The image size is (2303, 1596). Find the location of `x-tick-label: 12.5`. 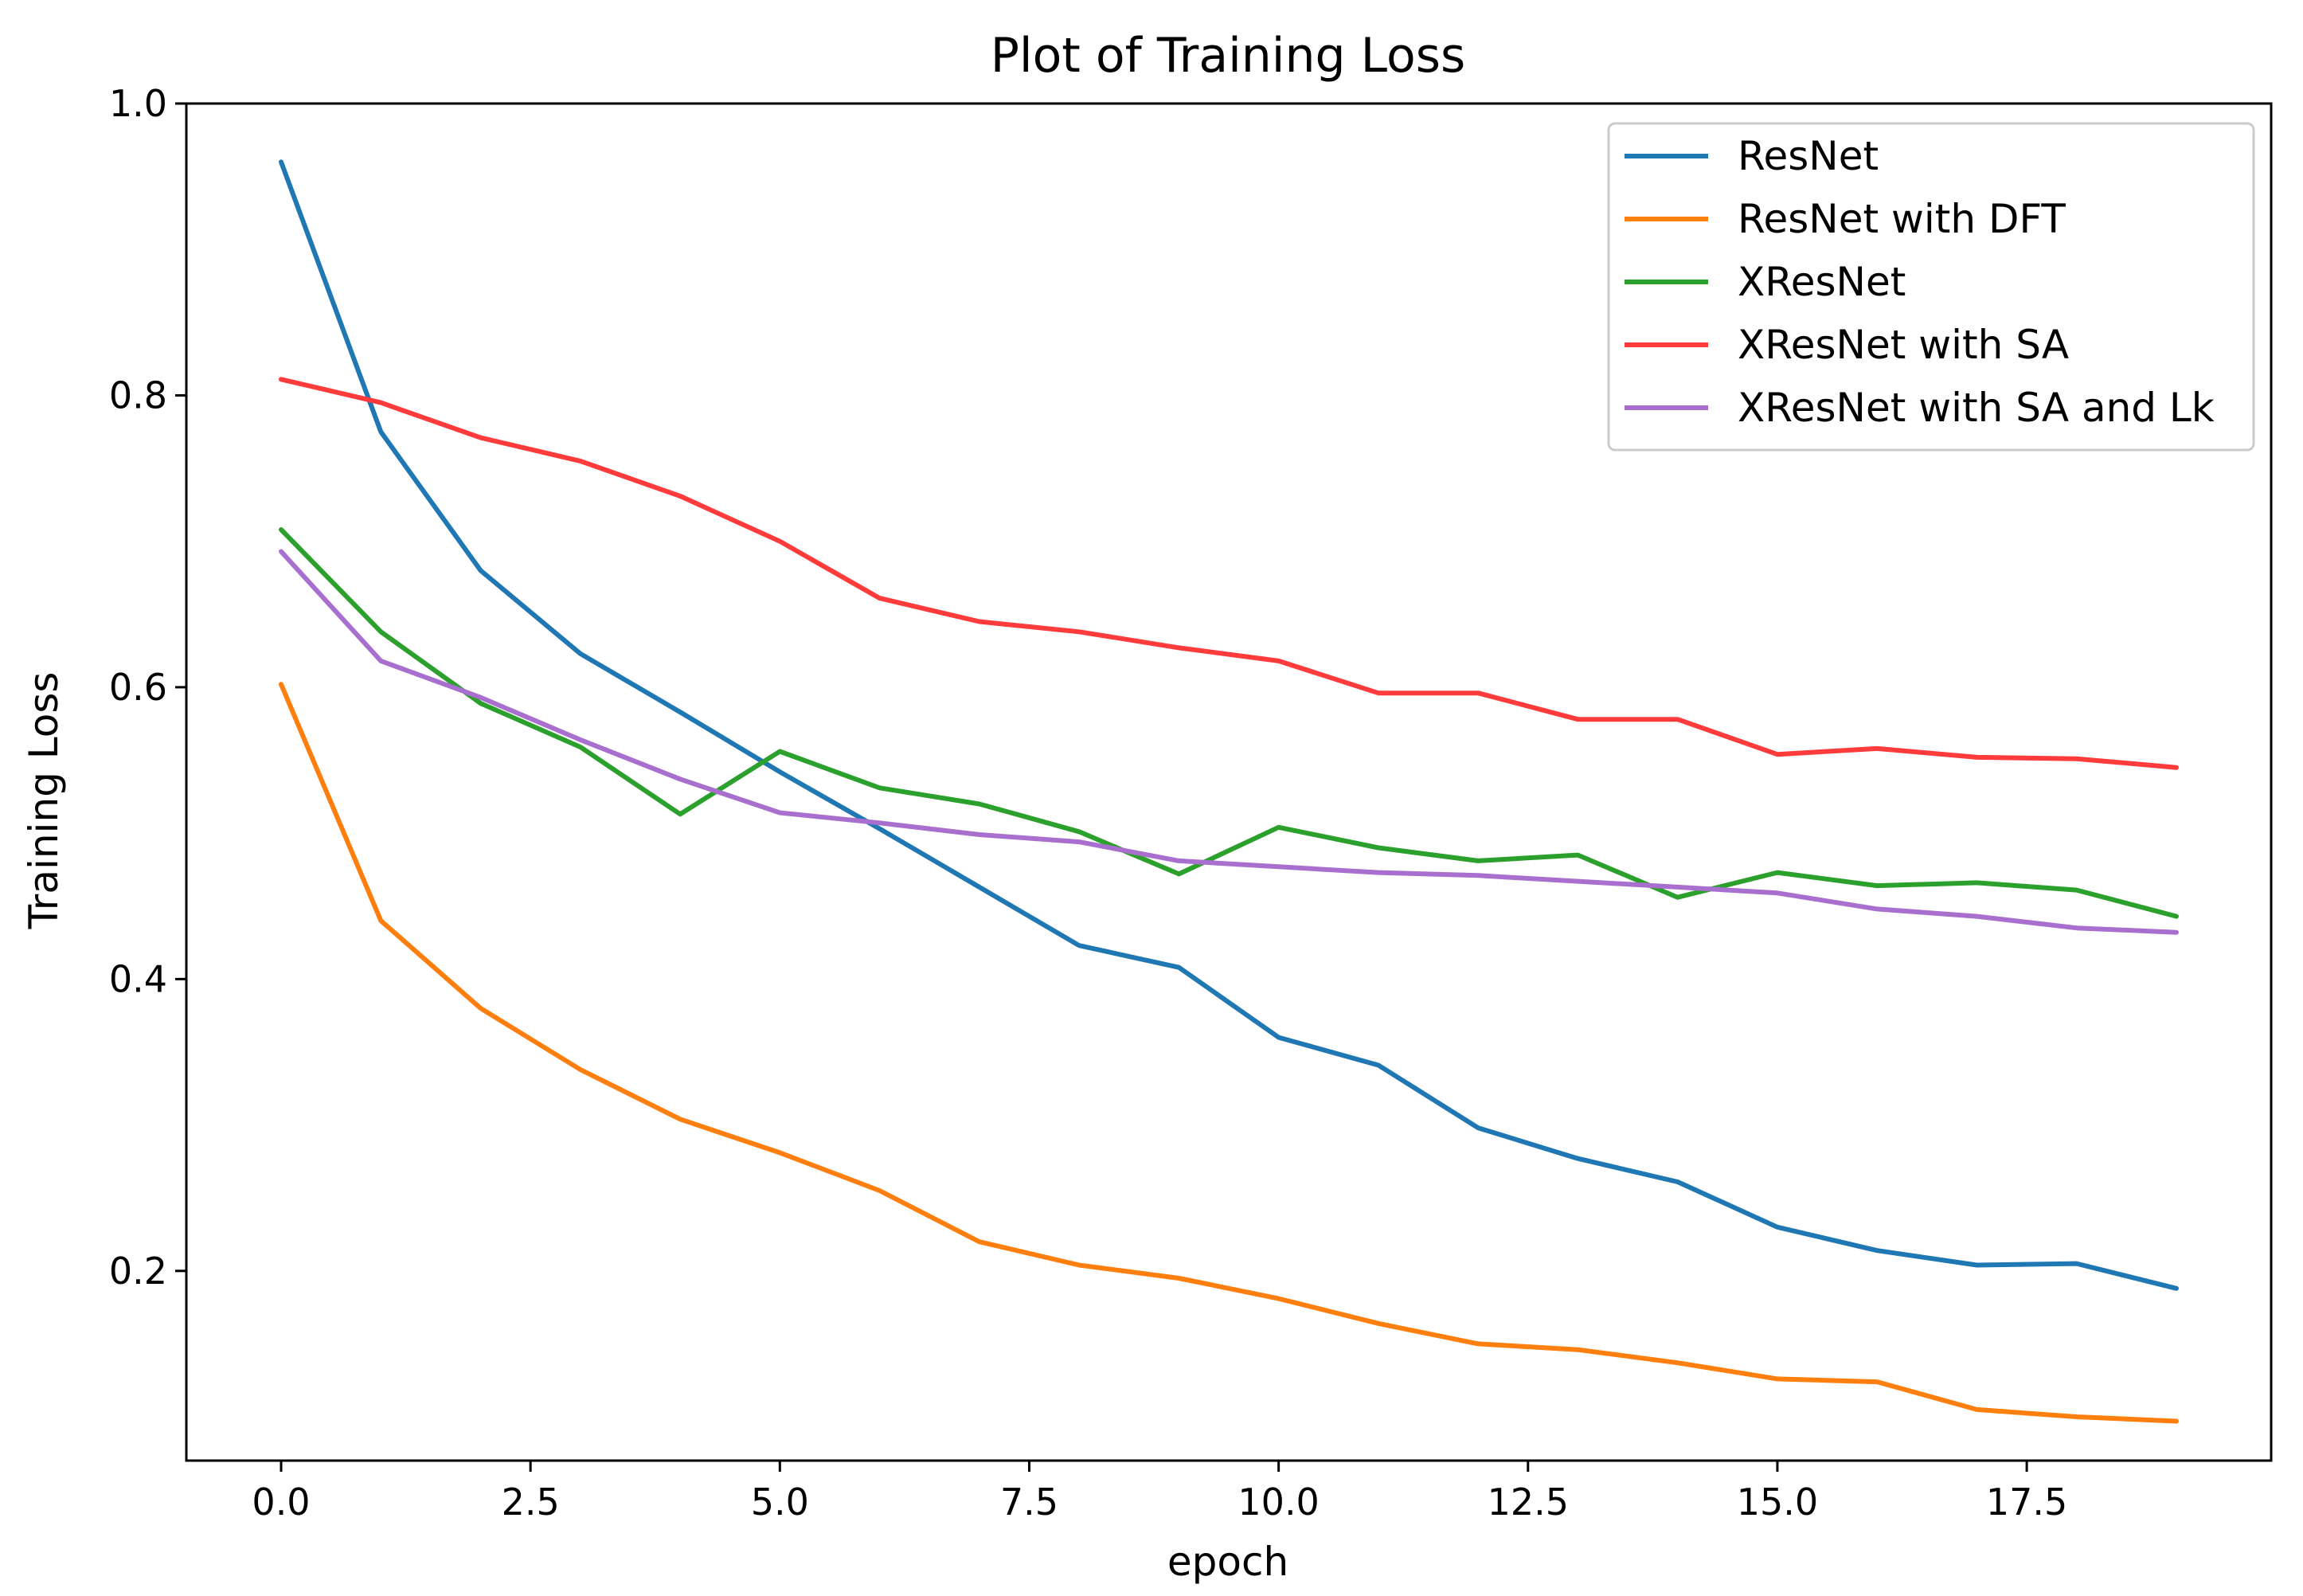

x-tick-label: 12.5 is located at coordinates (1528, 1502).